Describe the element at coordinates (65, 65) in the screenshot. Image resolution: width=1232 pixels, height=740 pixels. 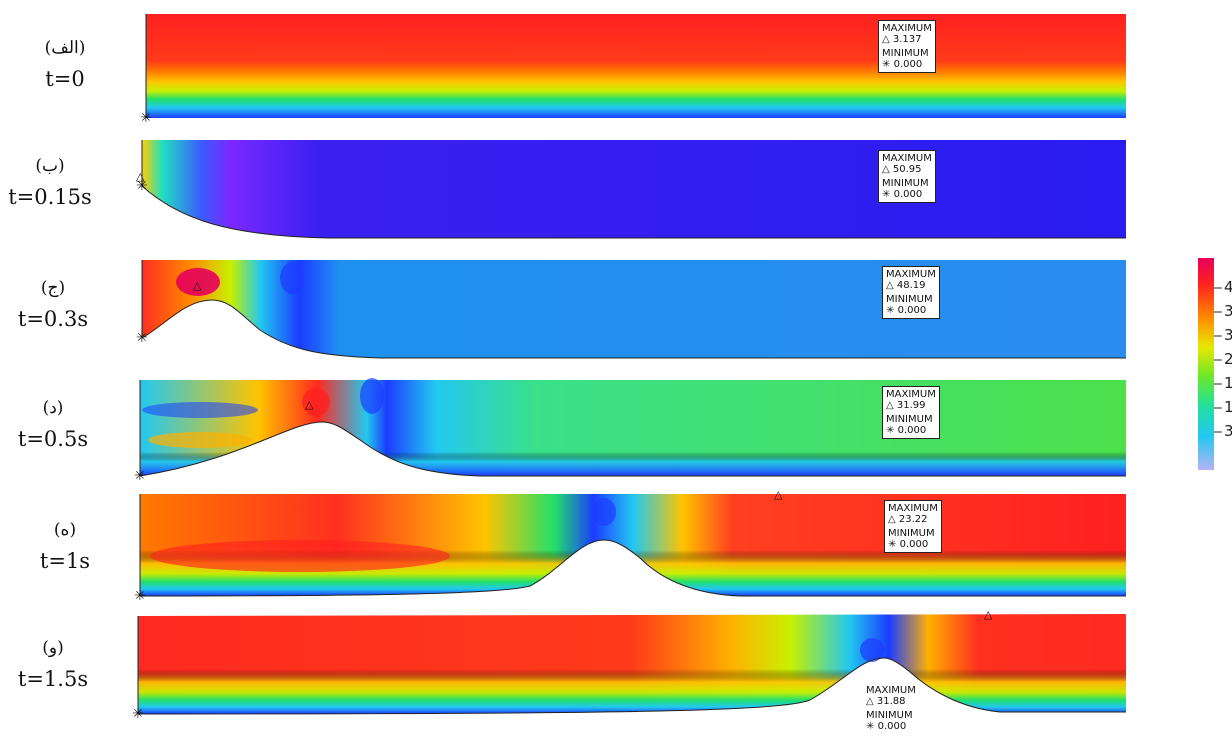
I see `panel-a-label: (الف) t=0` at that location.